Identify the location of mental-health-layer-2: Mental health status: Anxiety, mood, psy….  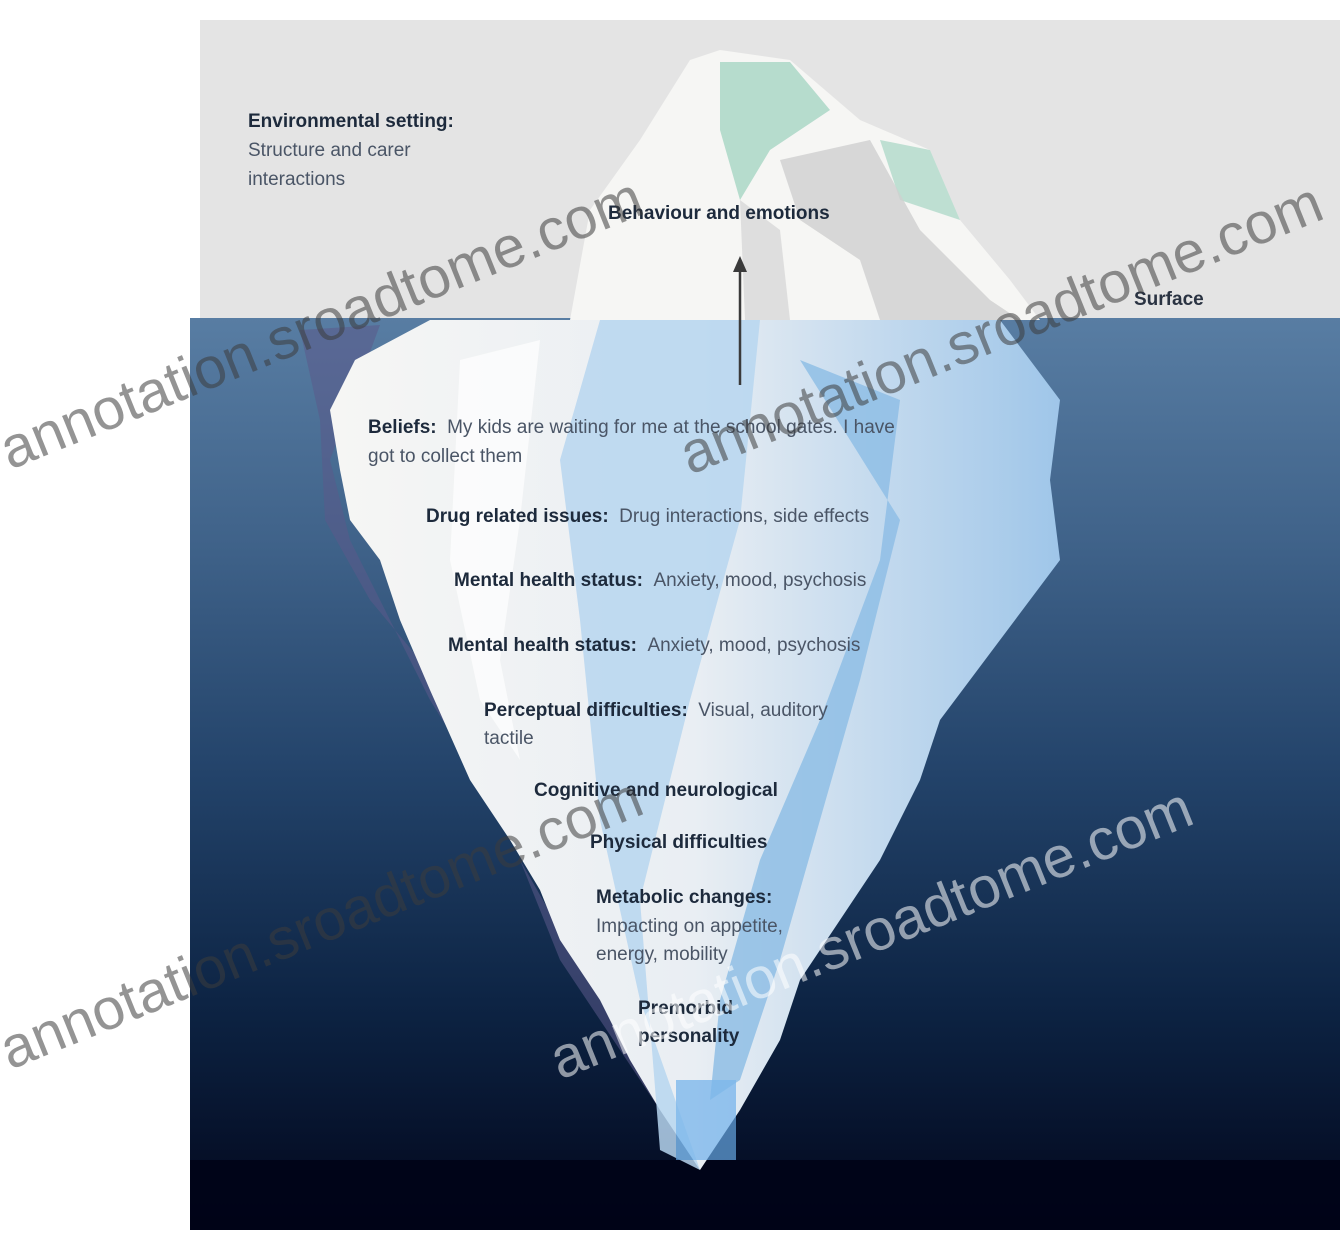
(654, 645).